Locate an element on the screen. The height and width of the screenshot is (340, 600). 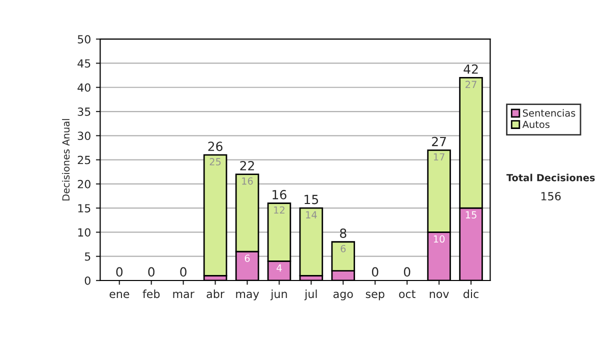
data-label: 10 is located at coordinates (439, 239).